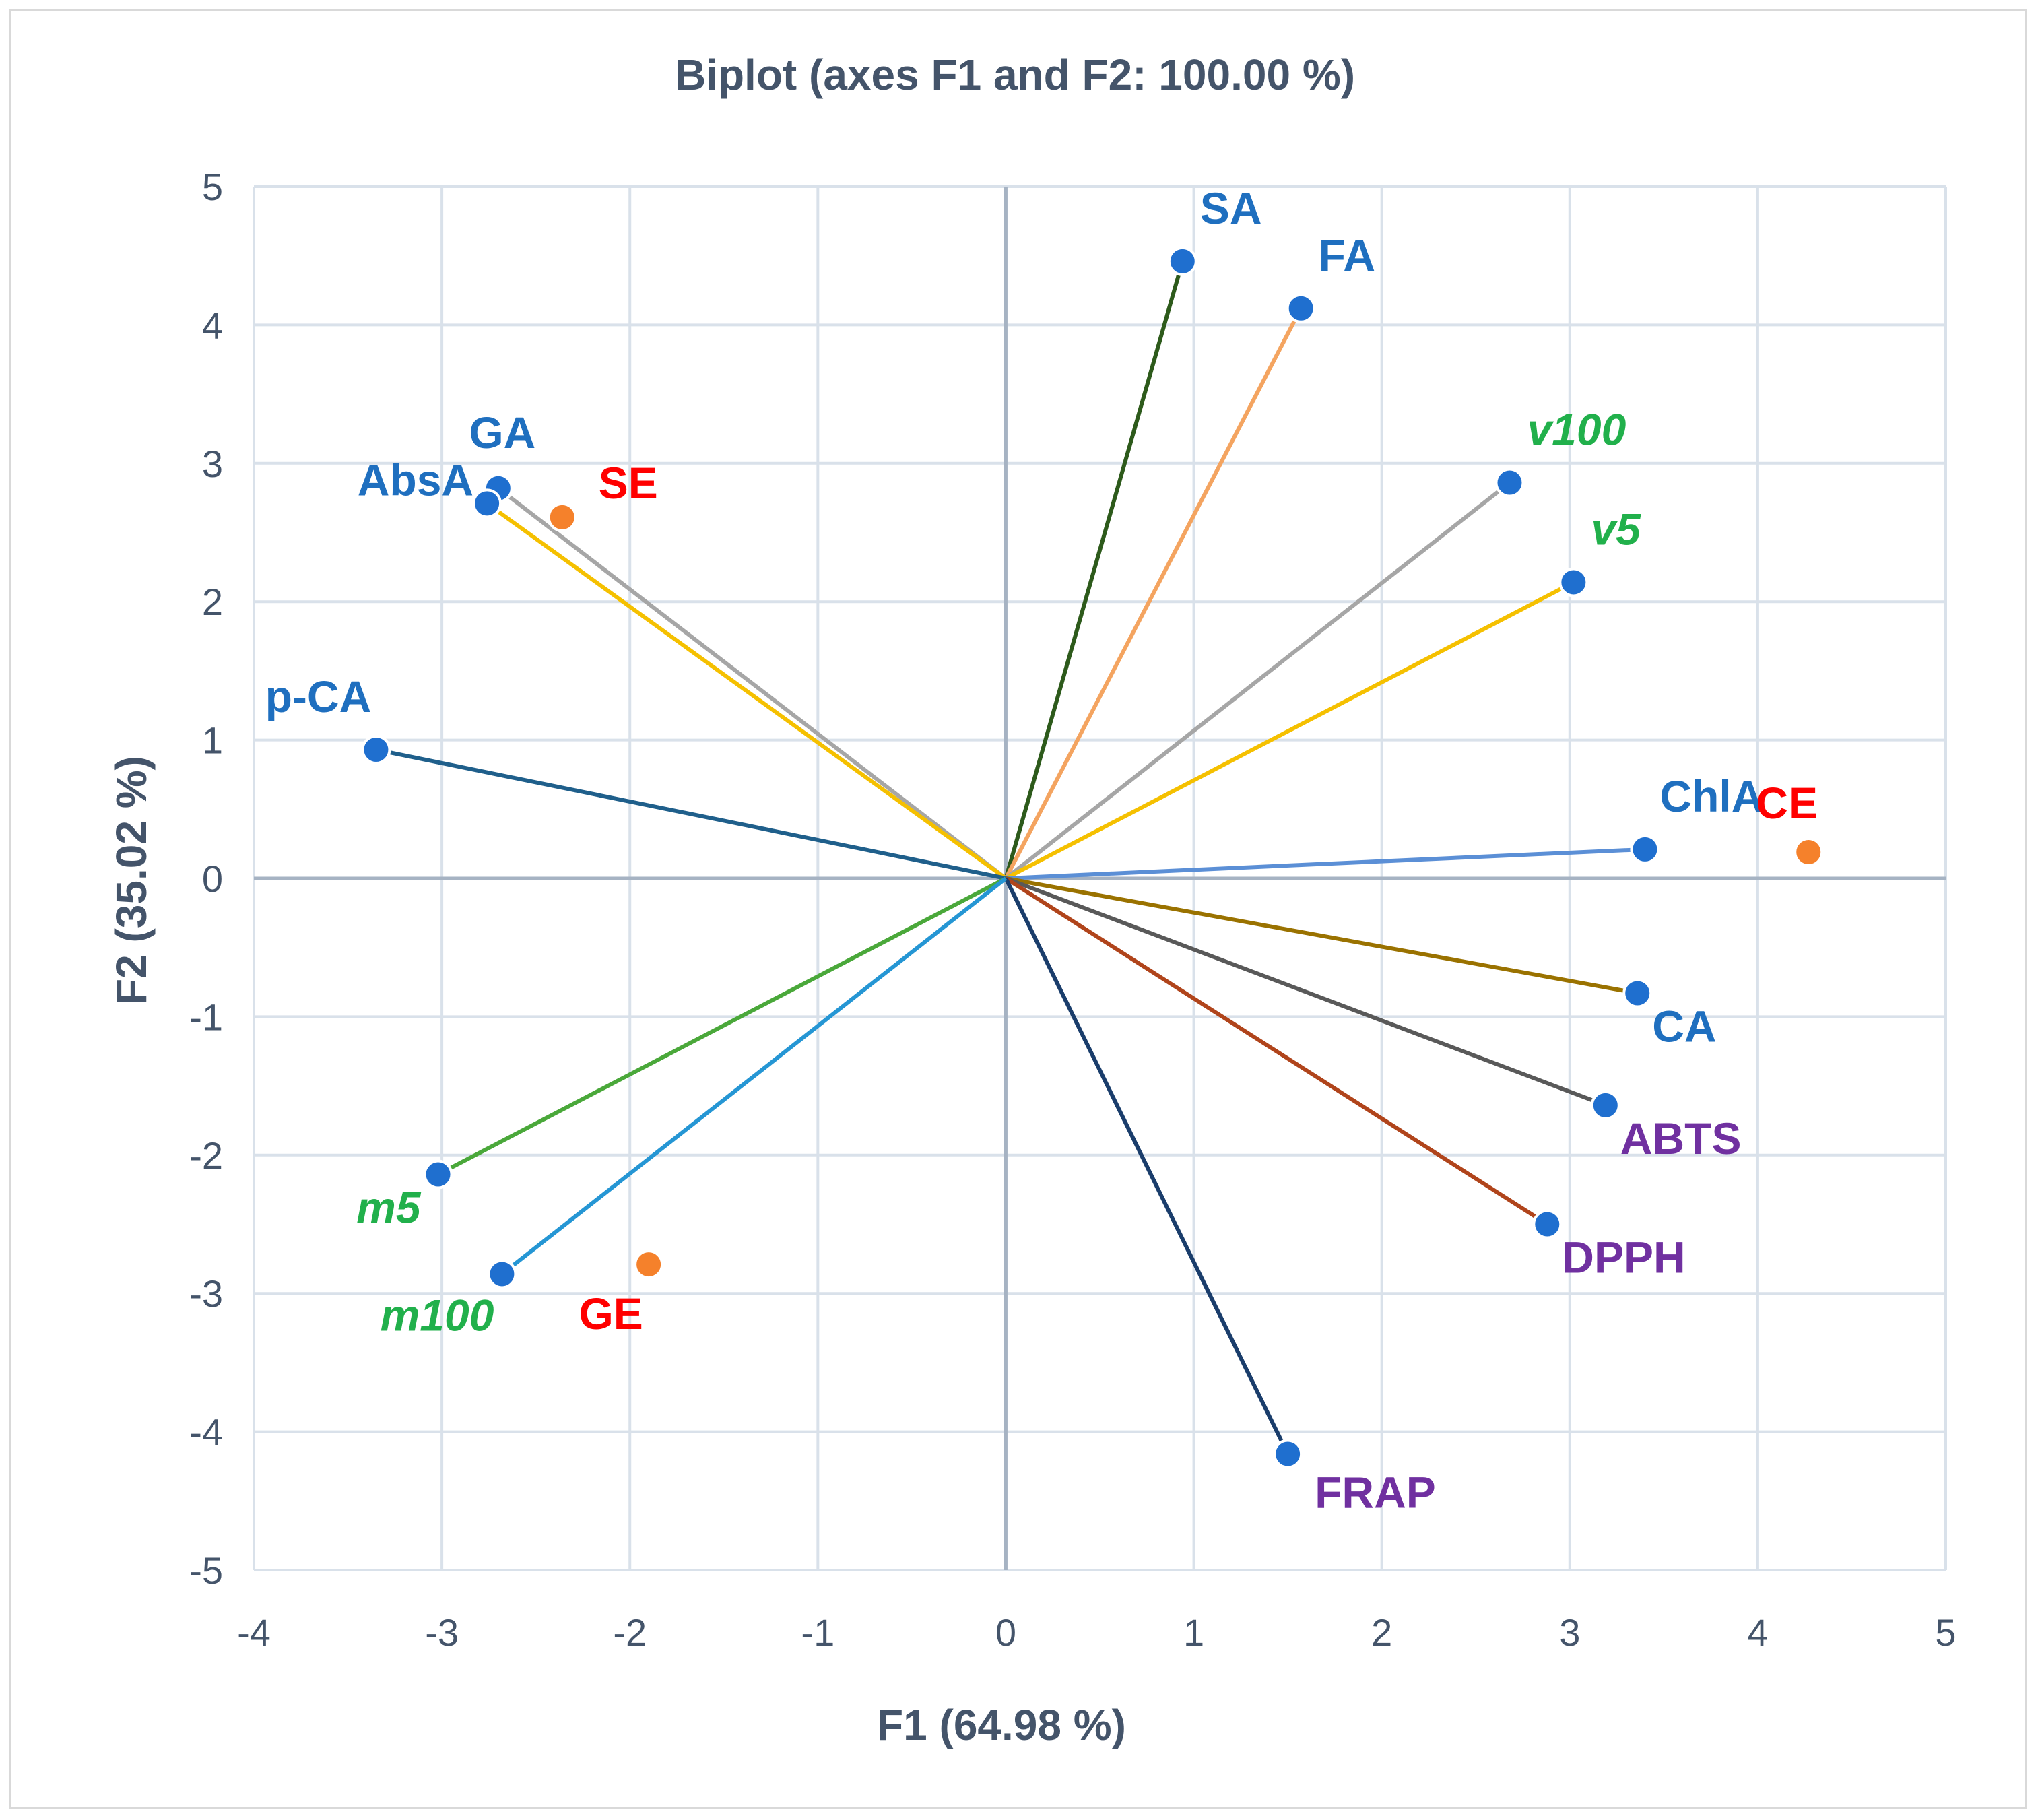 Image resolution: width=2038 pixels, height=1820 pixels. I want to click on variable-point-ca, so click(1638, 993).